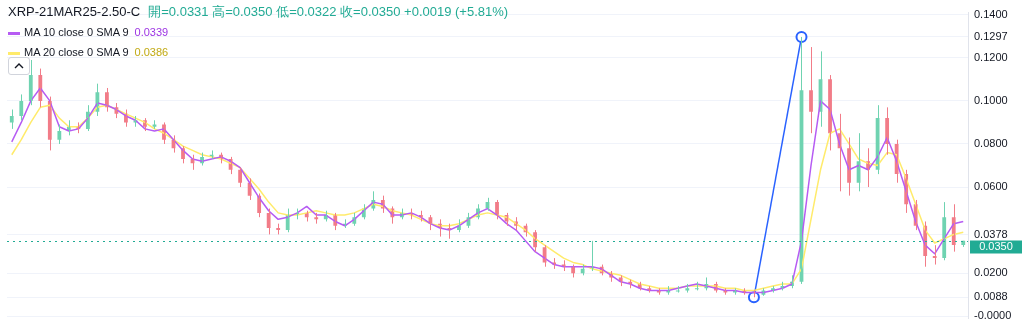  What do you see at coordinates (328, 11) in the screenshot?
I see `chart-subtitle: 開=0.0331 高=0.0350 低=0.0322 收=0.0350 +0.0019 (+5.81%)` at bounding box center [328, 11].